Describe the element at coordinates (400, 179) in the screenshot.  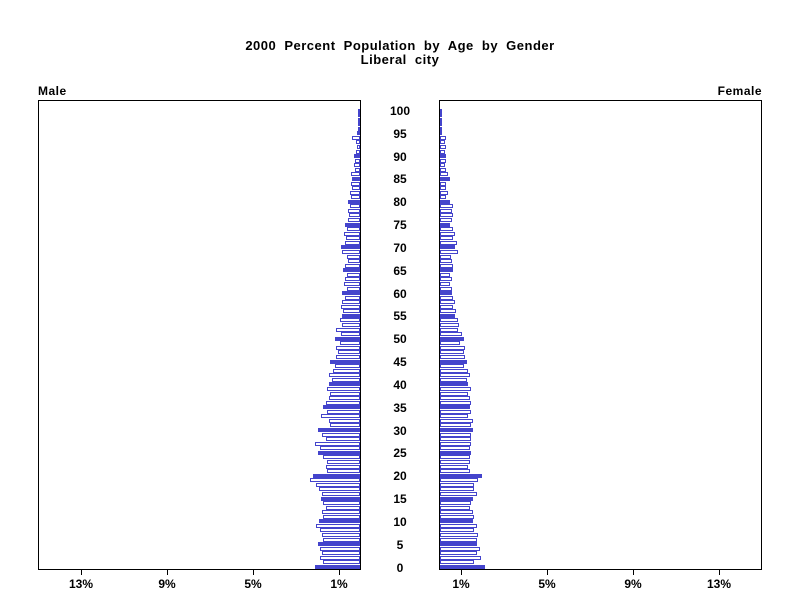
I see `age-tick-label-85: 85` at that location.